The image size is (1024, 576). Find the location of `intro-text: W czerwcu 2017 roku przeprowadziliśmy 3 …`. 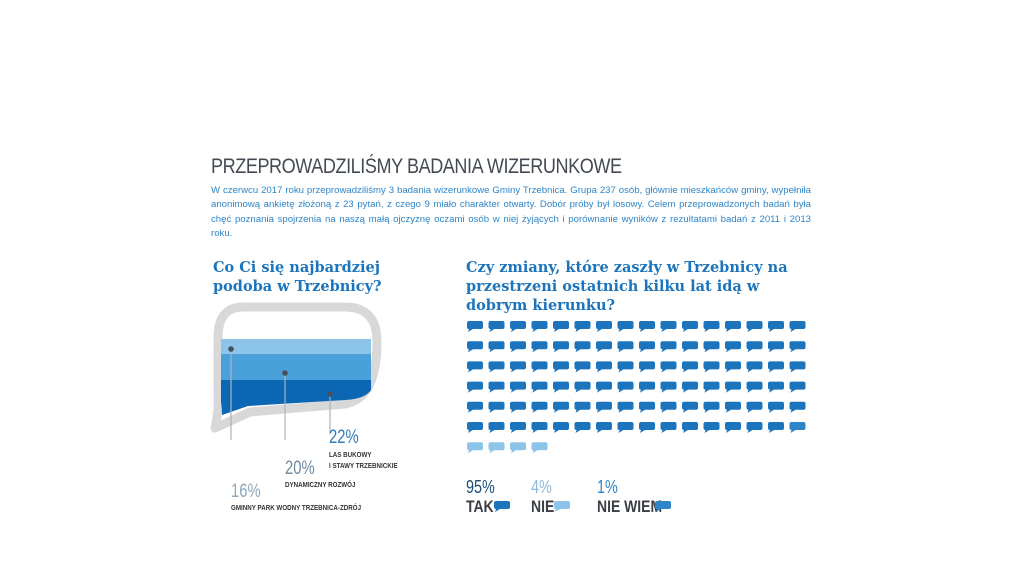

intro-text: W czerwcu 2017 roku przeprowadziliśmy 3 … is located at coordinates (511, 212).